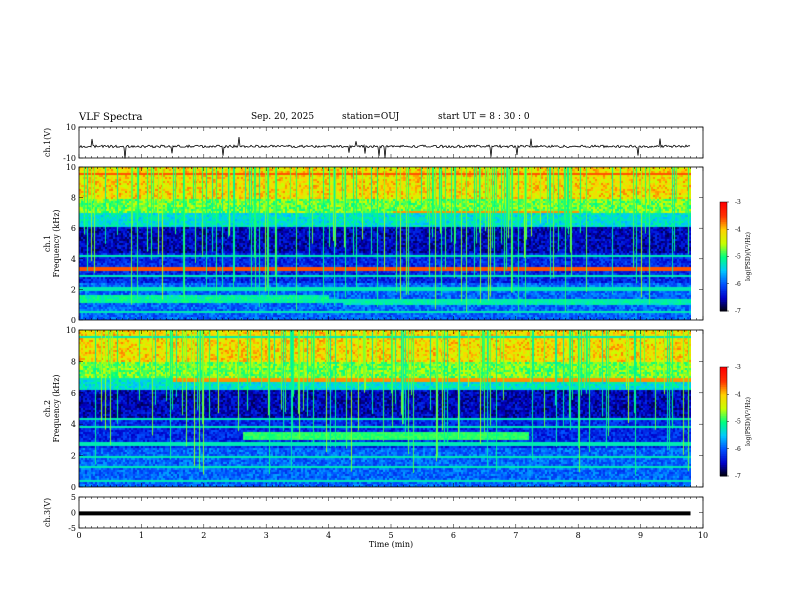 The image size is (792, 612). What do you see at coordinates (56, 408) in the screenshot?
I see `ch2-spectrogram-ylabel: Frequency (kHz)` at bounding box center [56, 408].